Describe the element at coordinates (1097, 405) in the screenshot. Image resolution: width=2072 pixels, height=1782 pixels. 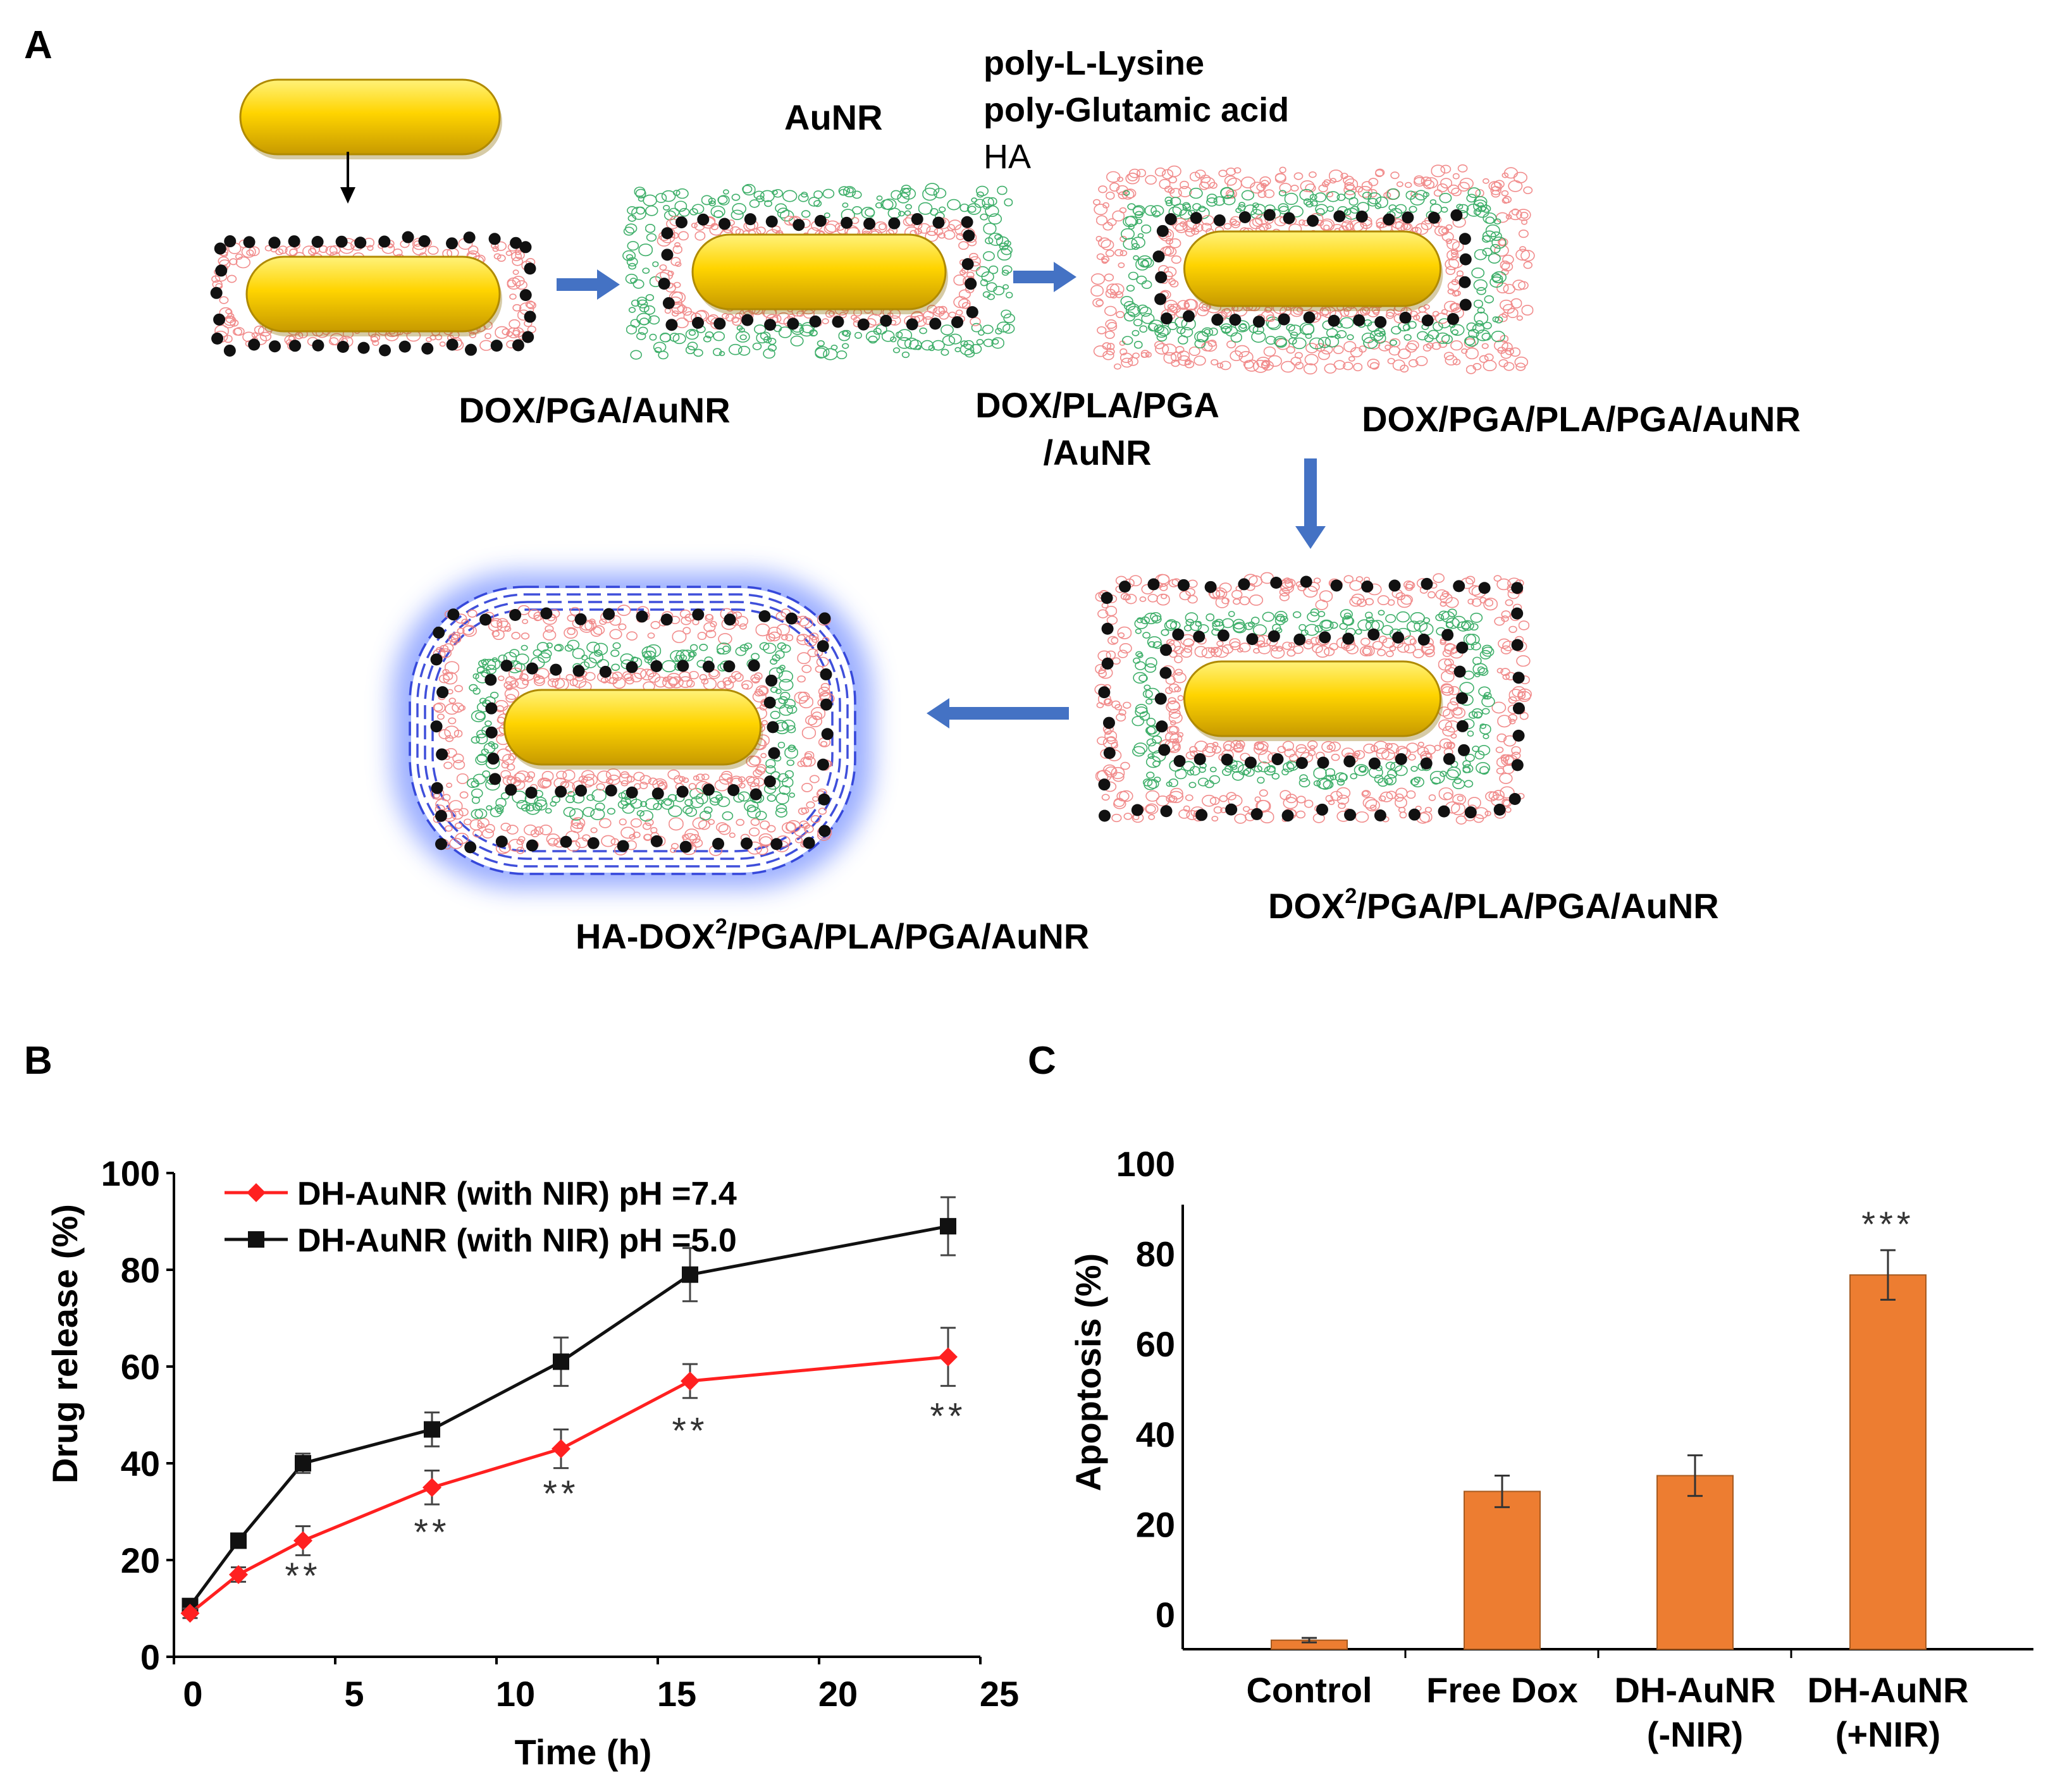
I see `stage2-label-line1: DOX/PLA/PGA` at that location.